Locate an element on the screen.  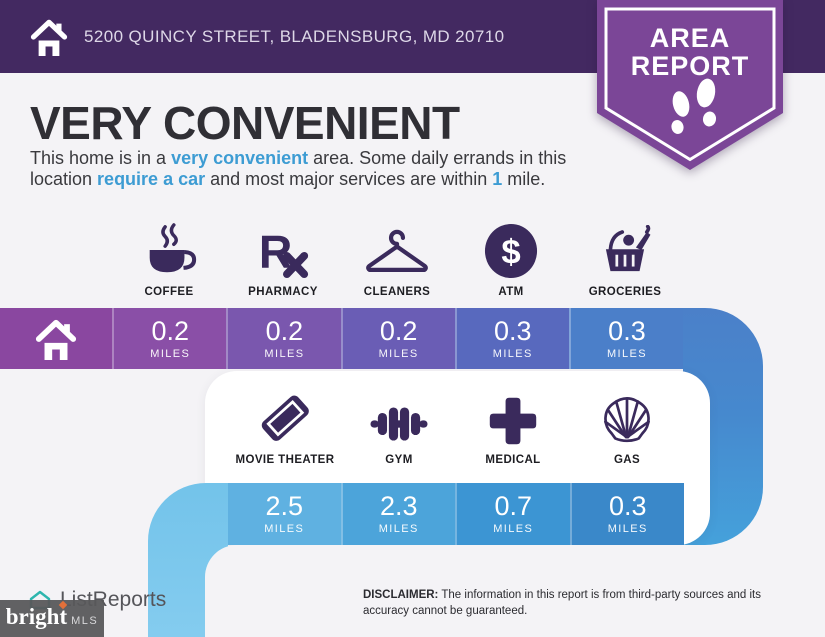
distance-cell-medical: 0.7 MILES is located at coordinates (512, 514).